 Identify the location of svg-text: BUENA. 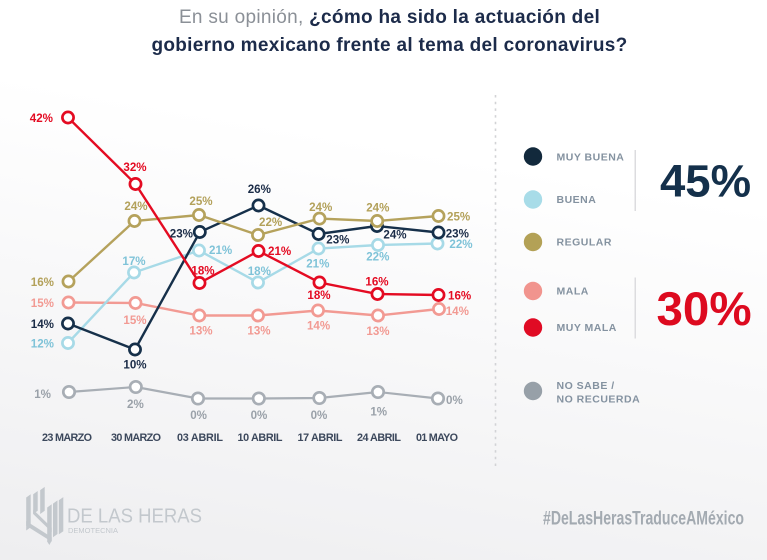
(577, 200).